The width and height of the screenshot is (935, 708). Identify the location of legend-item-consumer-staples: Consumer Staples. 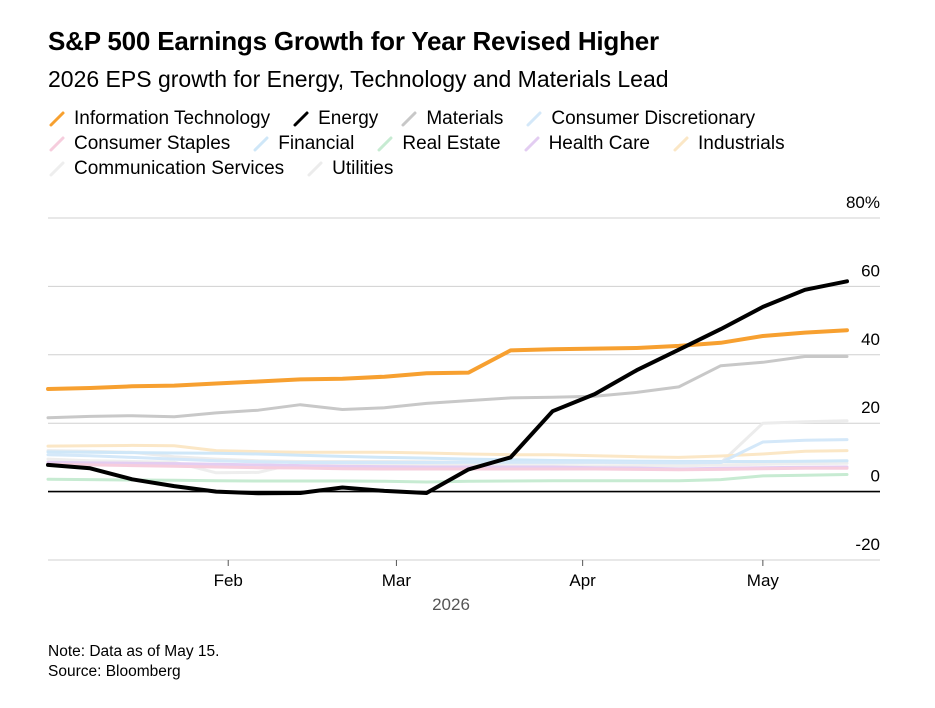
(139, 143).